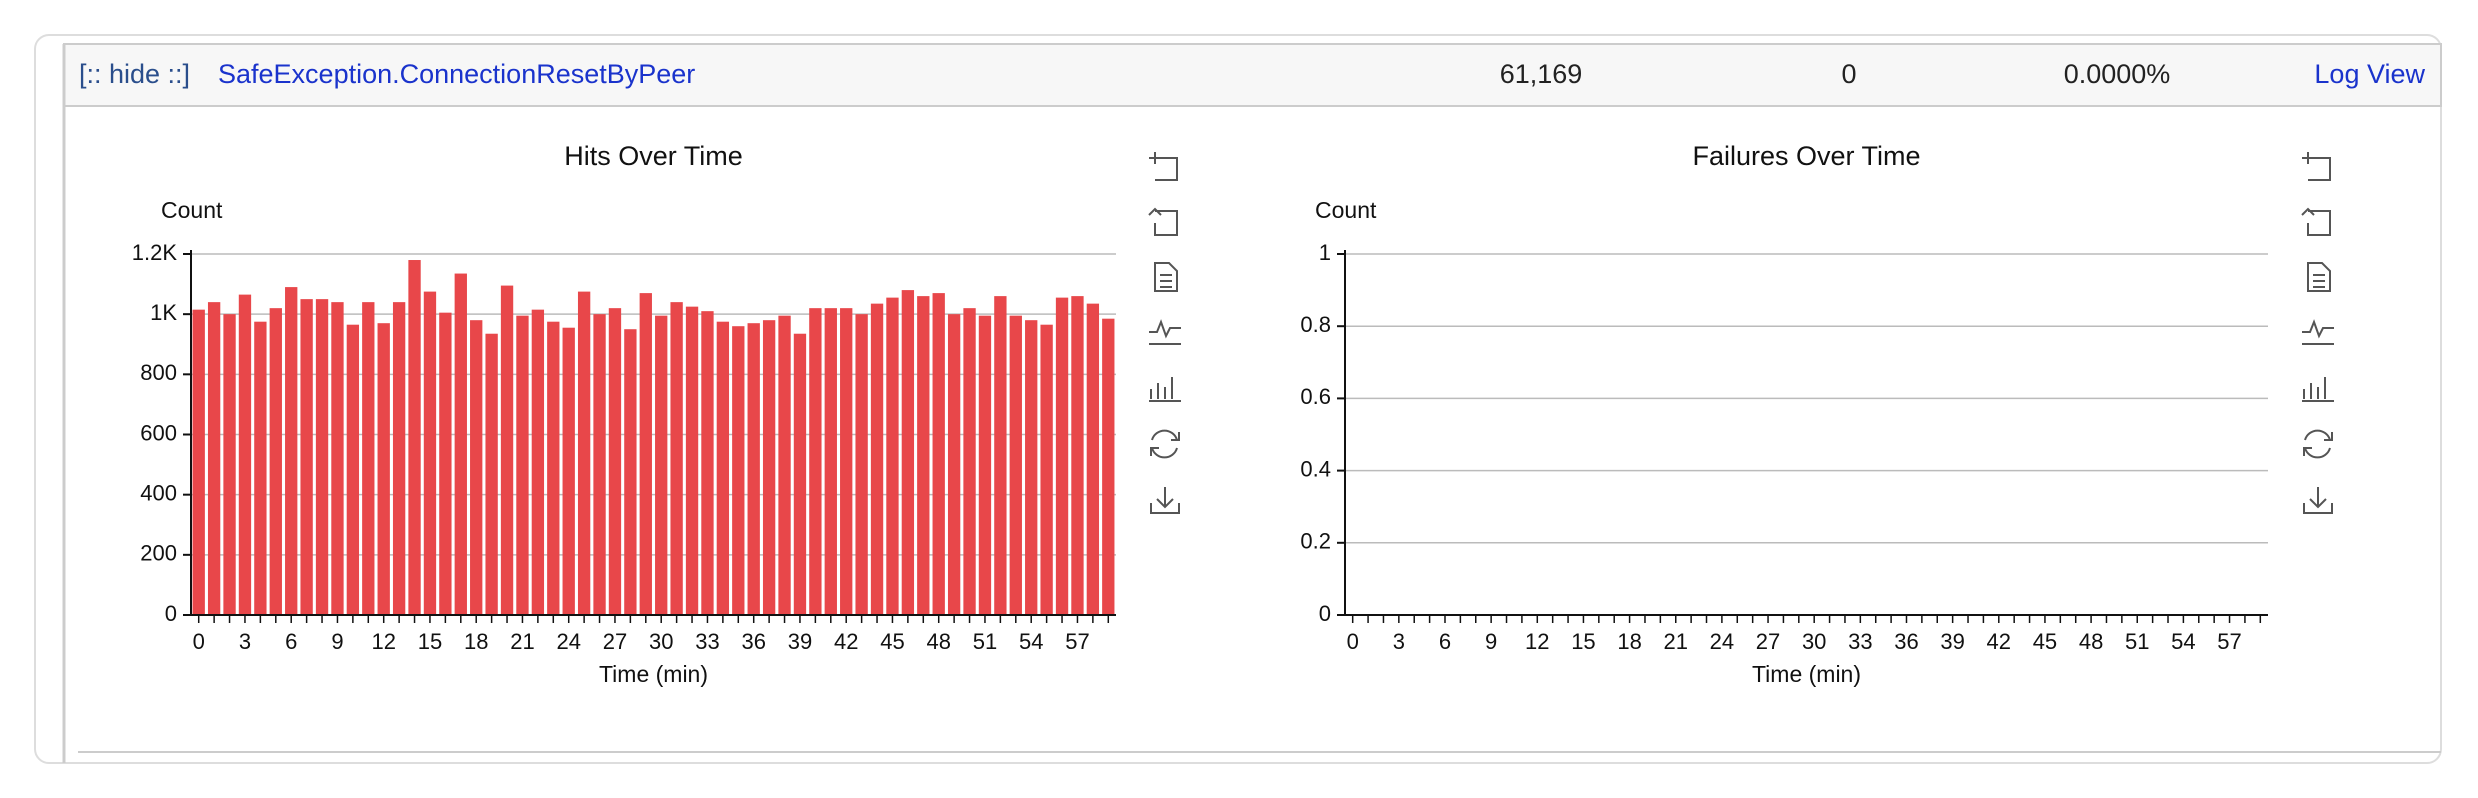 This screenshot has width=2478, height=798. Describe the element at coordinates (615, 641) in the screenshot. I see `x-tick-label: 27` at that location.